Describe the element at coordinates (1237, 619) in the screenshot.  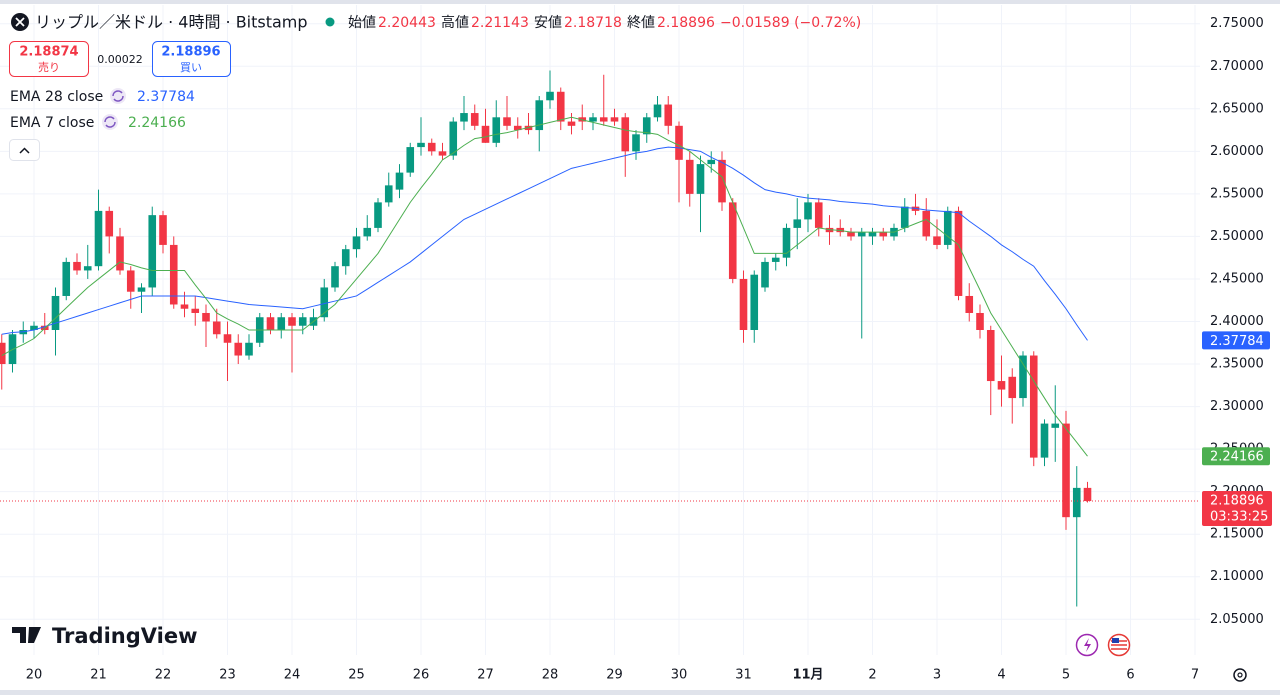
I see `y-tick-label: 2.05000` at that location.